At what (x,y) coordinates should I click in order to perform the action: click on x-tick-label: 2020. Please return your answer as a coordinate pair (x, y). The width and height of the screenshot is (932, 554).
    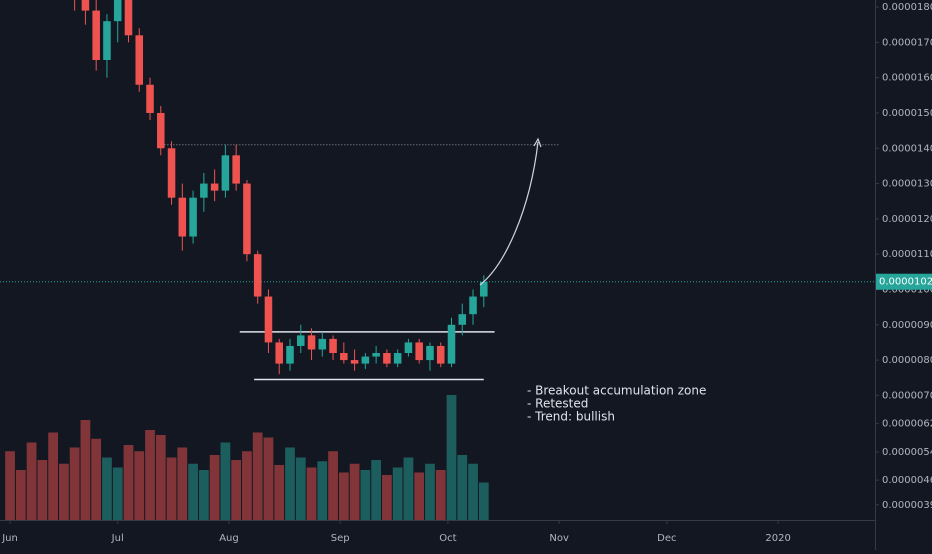
    Looking at the image, I should click on (777, 538).